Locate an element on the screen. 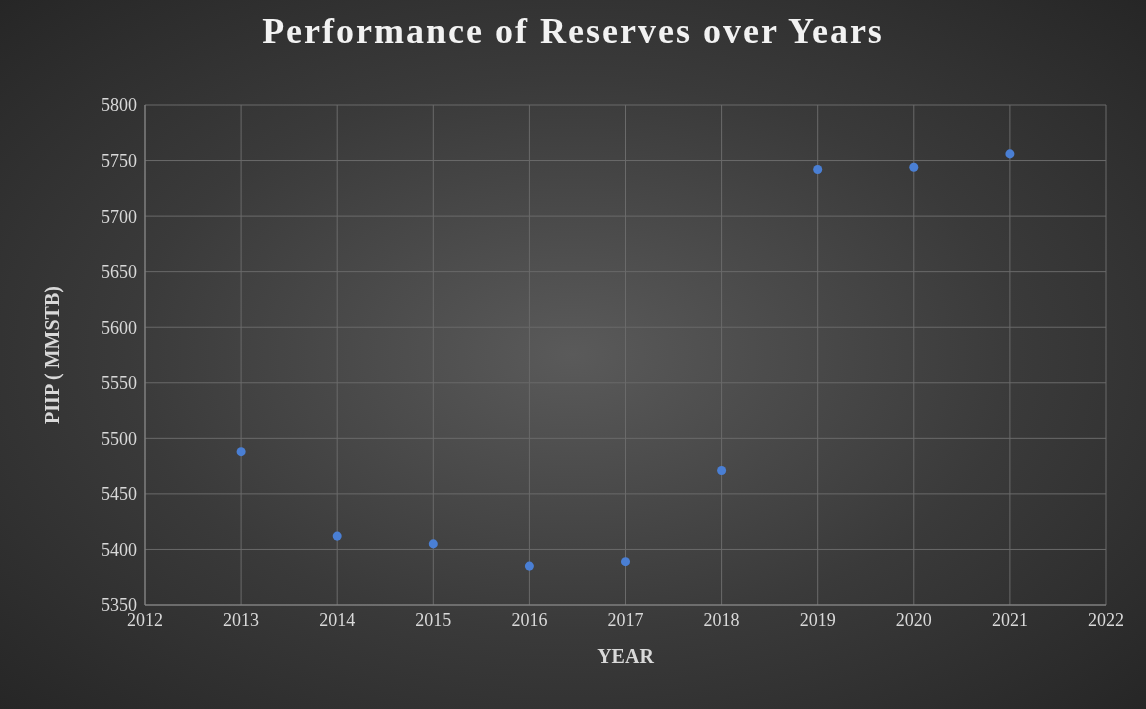 The image size is (1146, 709). y-tick-label: 5500 is located at coordinates (119, 438).